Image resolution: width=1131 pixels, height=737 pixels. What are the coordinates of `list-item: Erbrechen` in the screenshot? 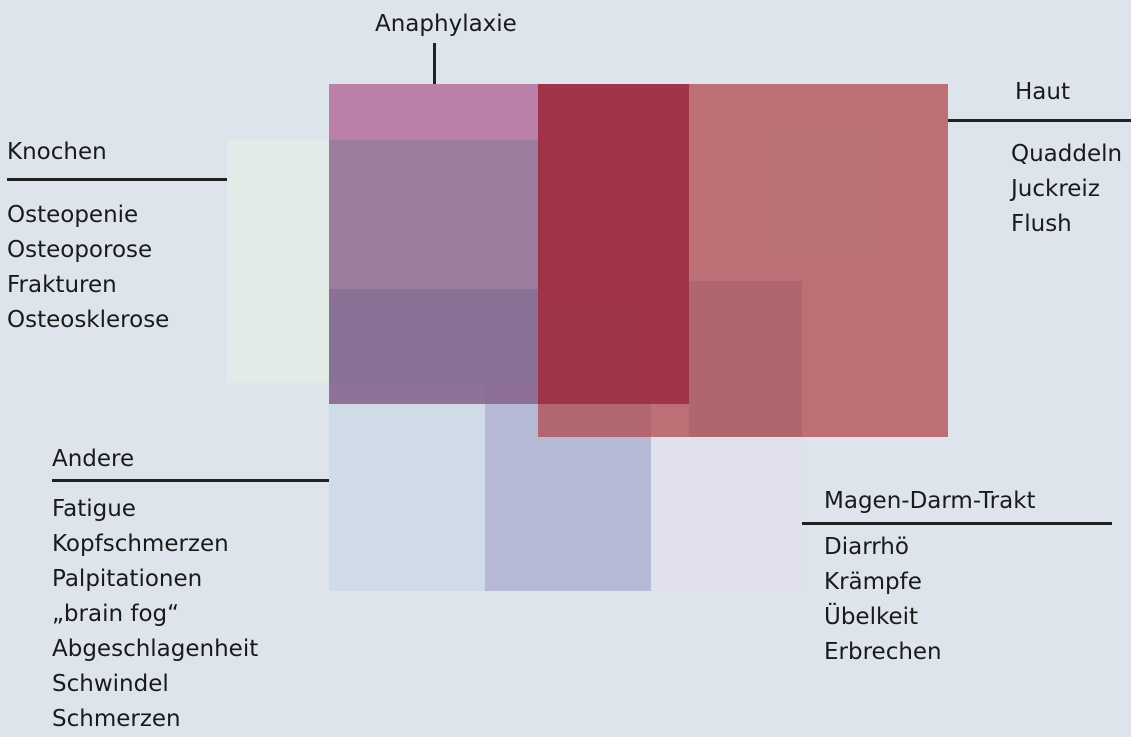 It's located at (883, 652).